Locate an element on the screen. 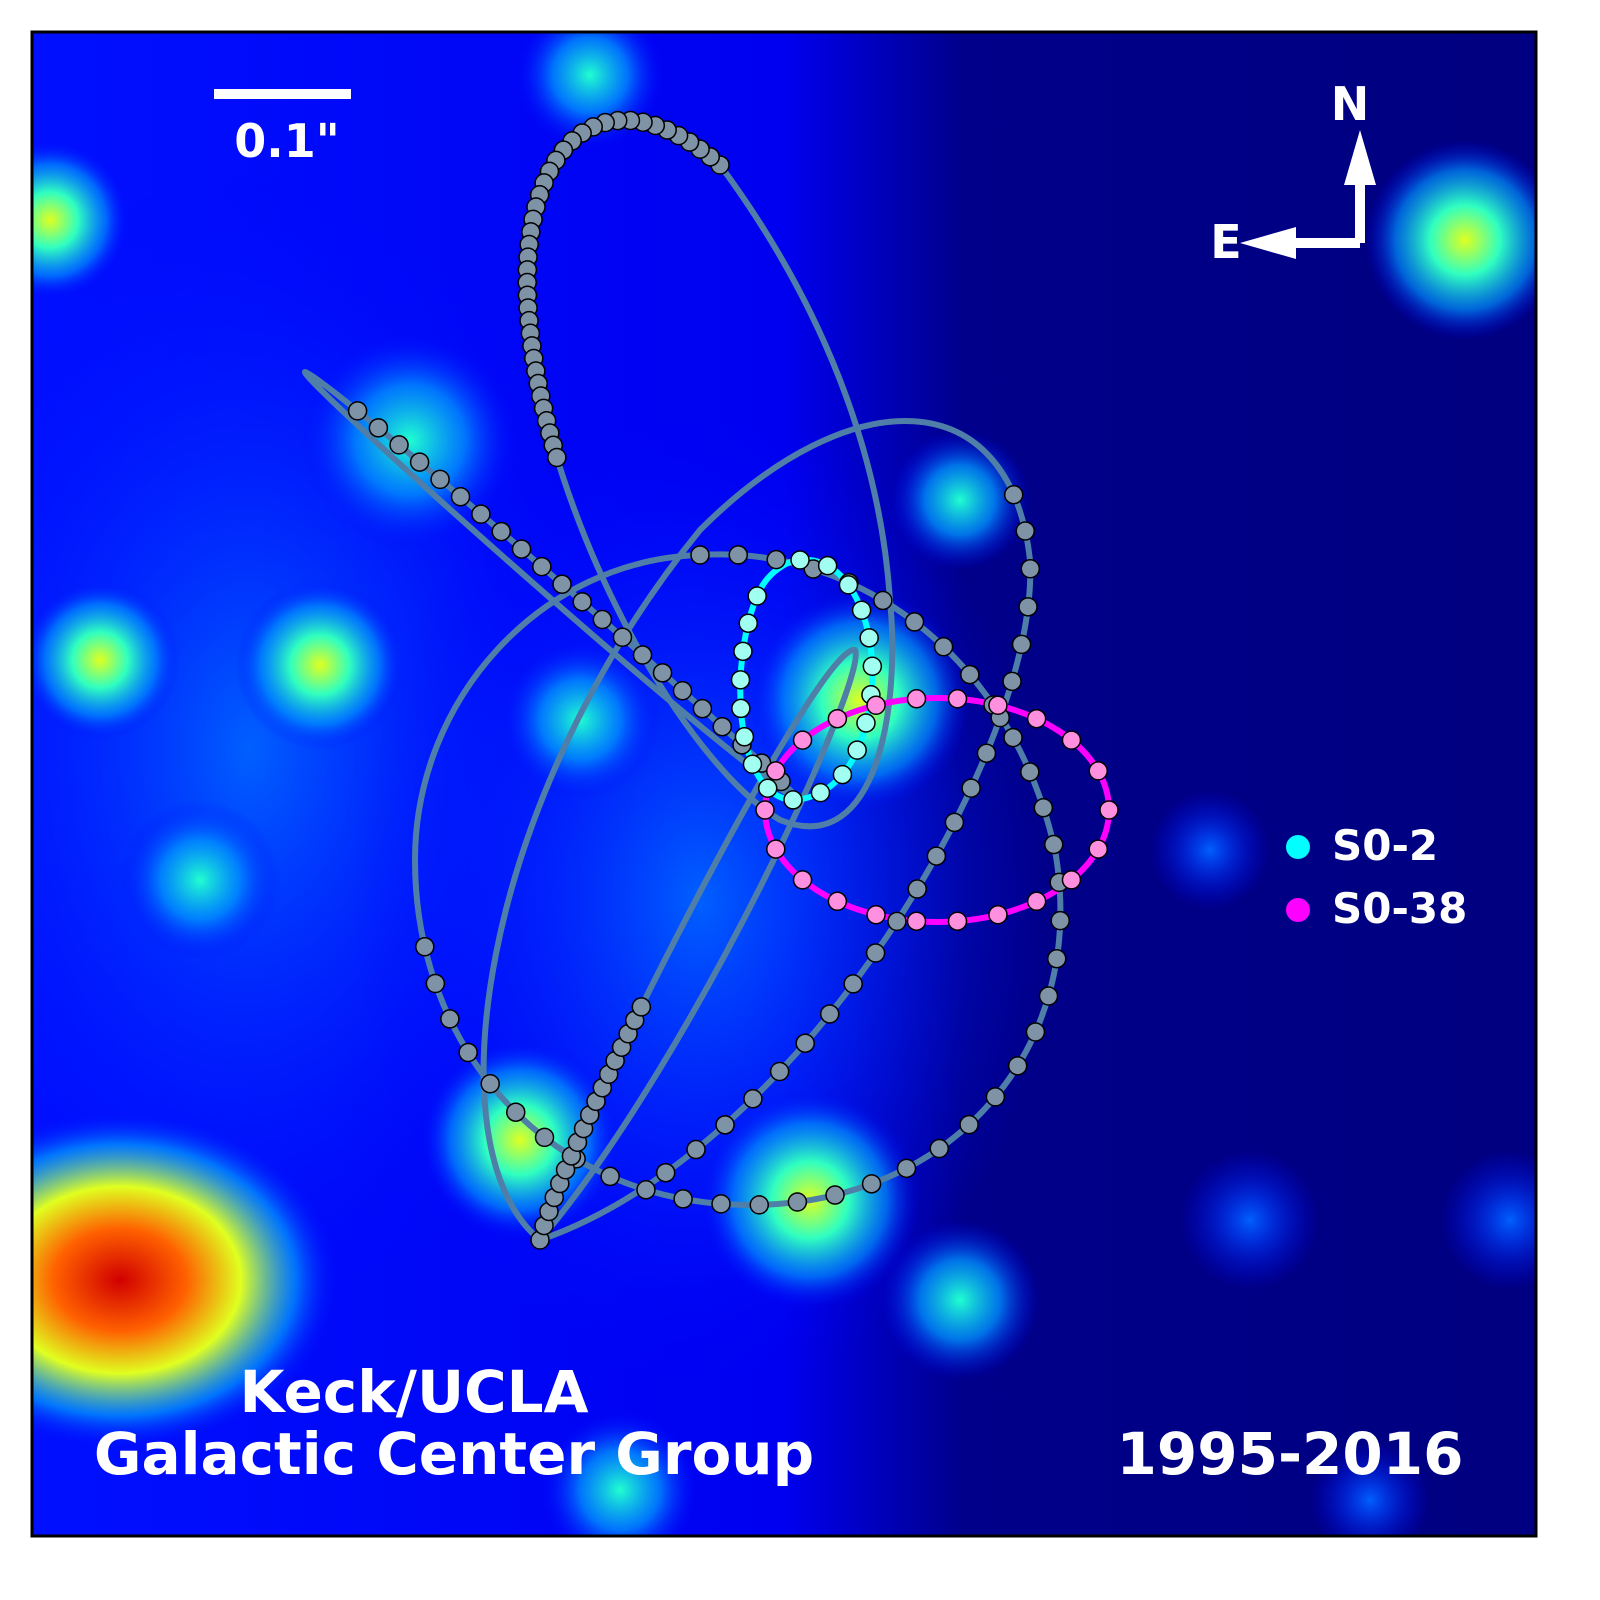 The image size is (1600, 1600). east-label: E is located at coordinates (1225, 242).